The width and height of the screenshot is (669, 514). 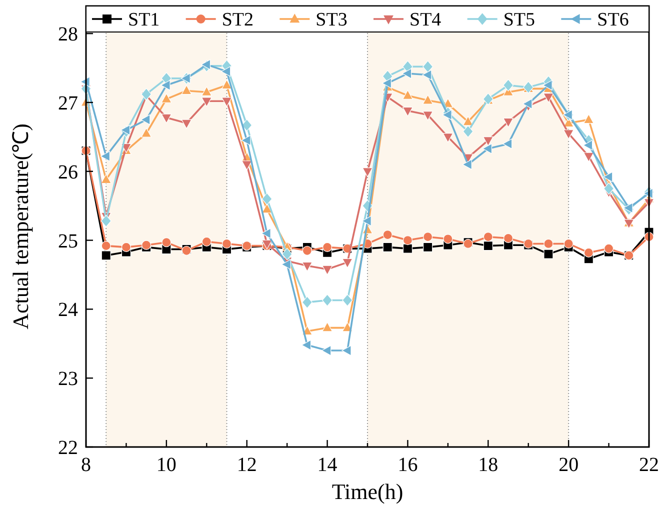 What do you see at coordinates (68, 448) in the screenshot?
I see `y-tick-label: 22` at bounding box center [68, 448].